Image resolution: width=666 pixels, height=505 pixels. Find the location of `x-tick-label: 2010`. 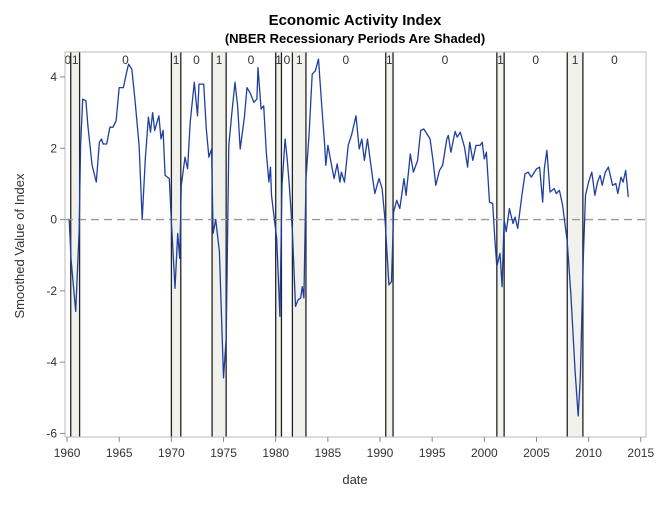

x-tick-label: 2010 is located at coordinates (588, 453).